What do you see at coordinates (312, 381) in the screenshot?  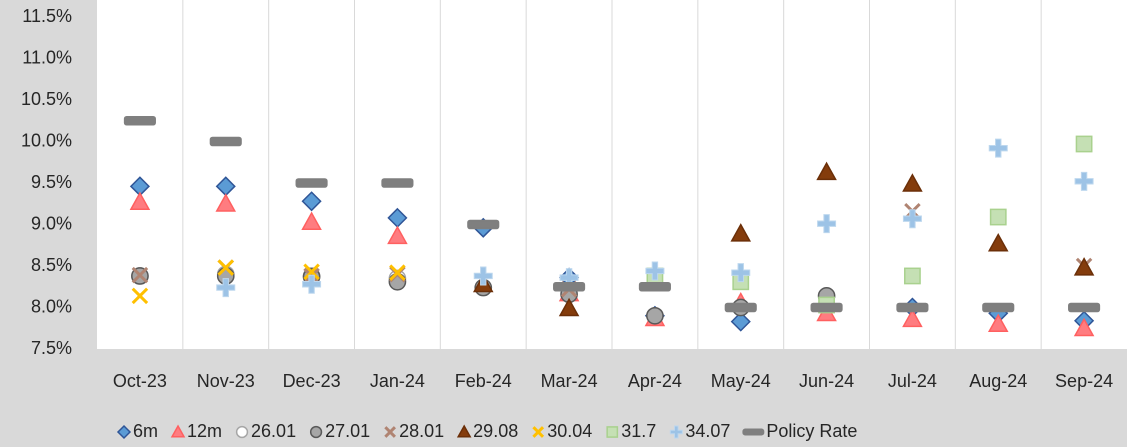 I see `x-tick-label: Dec-23` at bounding box center [312, 381].